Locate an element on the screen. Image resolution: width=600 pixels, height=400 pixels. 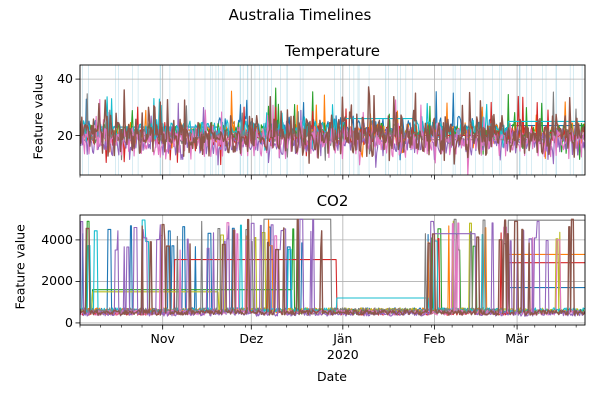
x-axis-label: Date is located at coordinates (332, 376).